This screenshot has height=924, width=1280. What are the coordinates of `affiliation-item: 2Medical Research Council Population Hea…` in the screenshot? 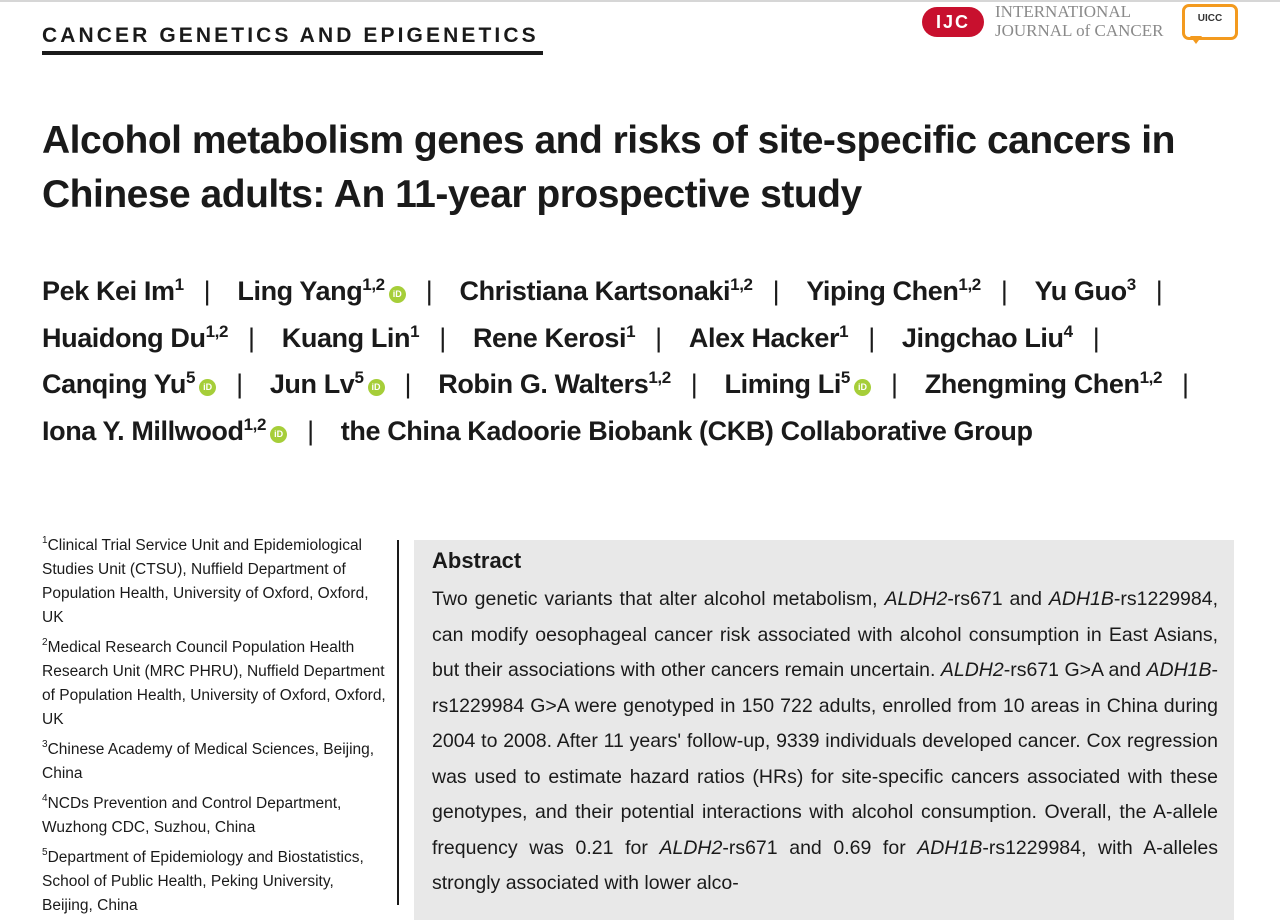 It's located at (214, 684).